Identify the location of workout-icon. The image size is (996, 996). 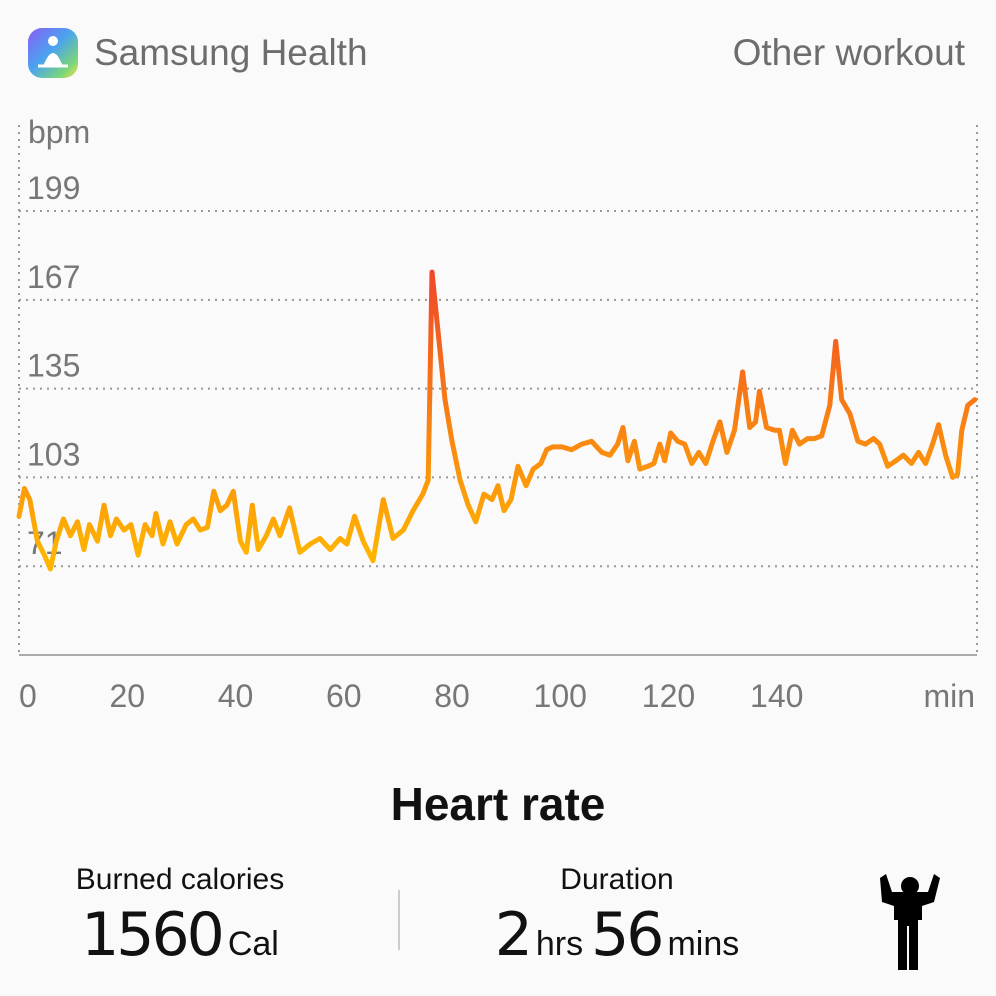
(910, 922).